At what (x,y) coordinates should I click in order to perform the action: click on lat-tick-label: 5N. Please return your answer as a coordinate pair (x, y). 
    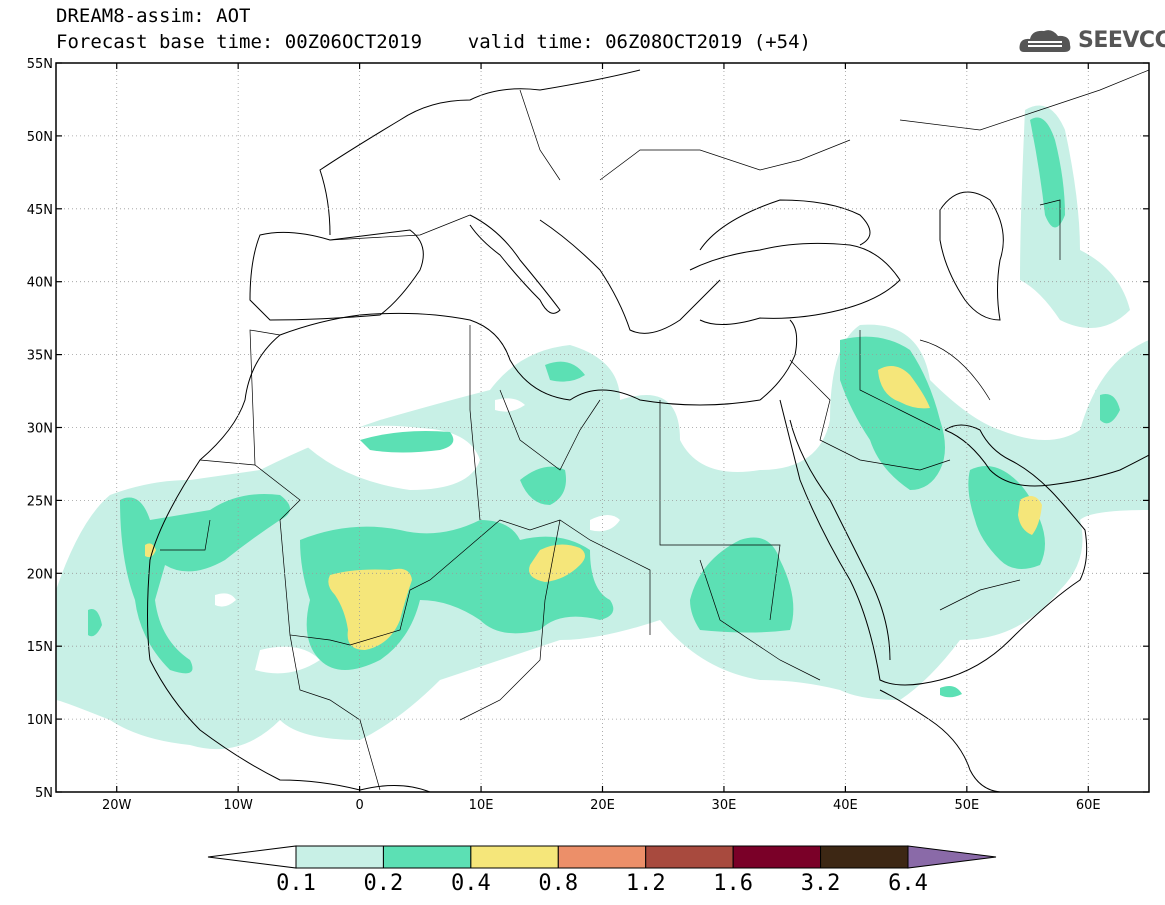
    Looking at the image, I should click on (44, 793).